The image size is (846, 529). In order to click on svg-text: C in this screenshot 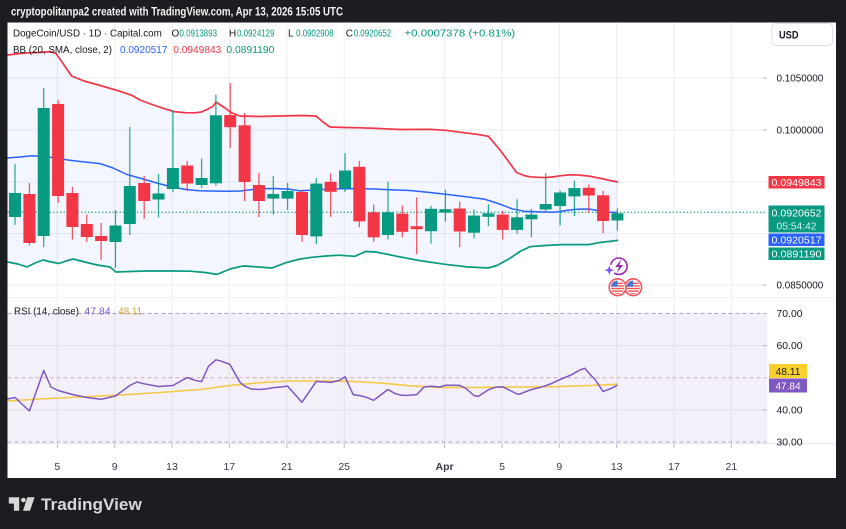, I will do `click(349, 34)`.